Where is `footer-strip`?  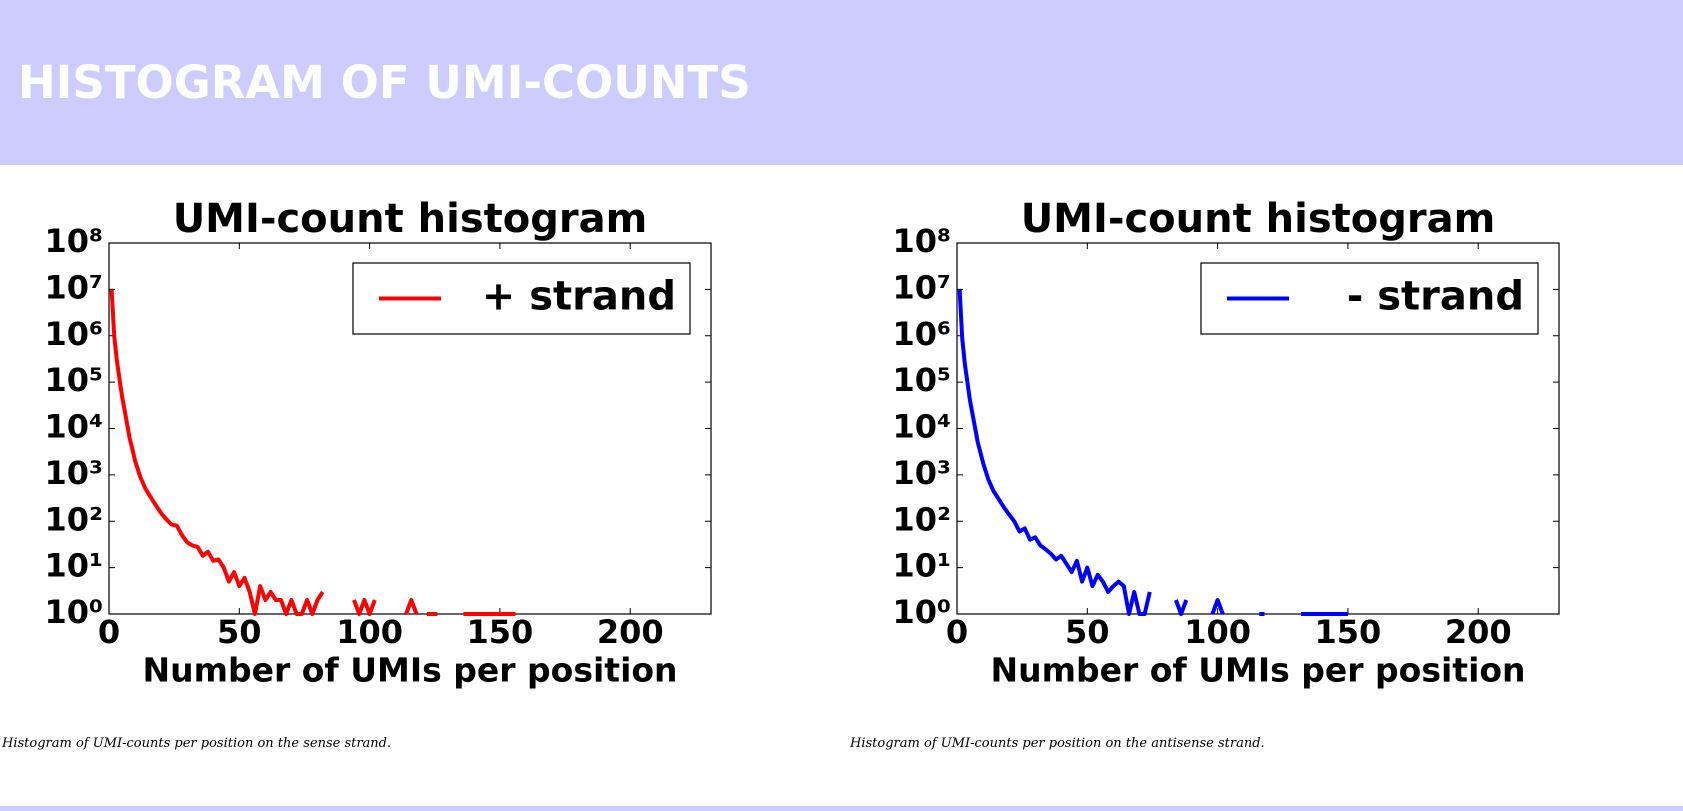 footer-strip is located at coordinates (841, 808).